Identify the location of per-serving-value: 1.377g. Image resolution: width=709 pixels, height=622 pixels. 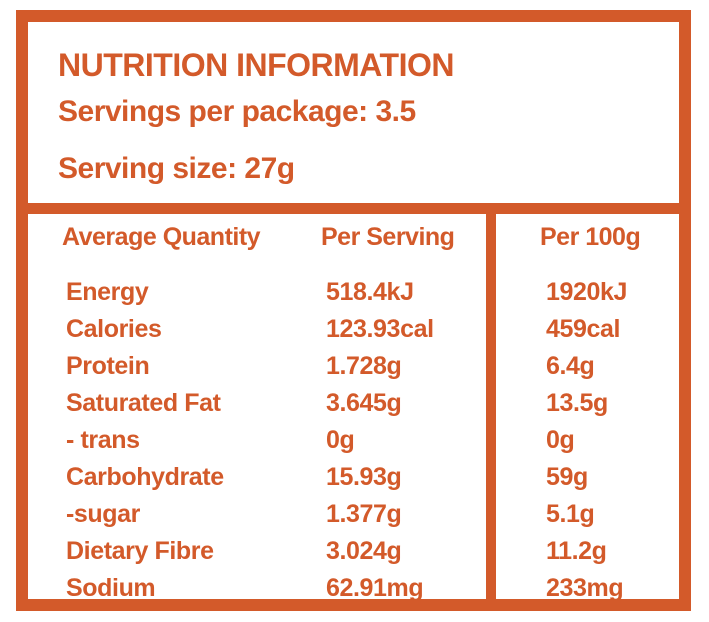
(364, 514).